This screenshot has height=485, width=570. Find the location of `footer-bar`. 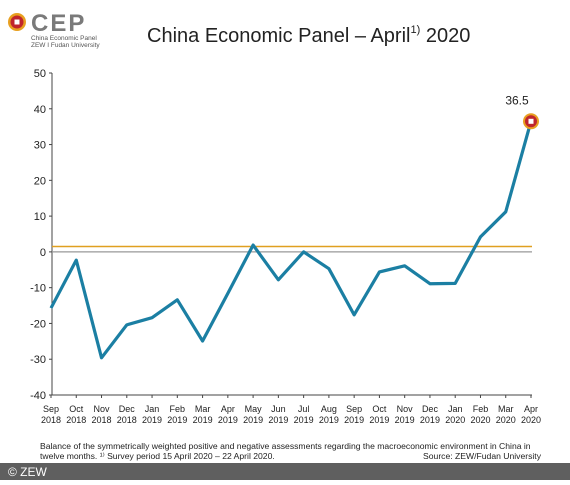

footer-bar is located at coordinates (285, 471).